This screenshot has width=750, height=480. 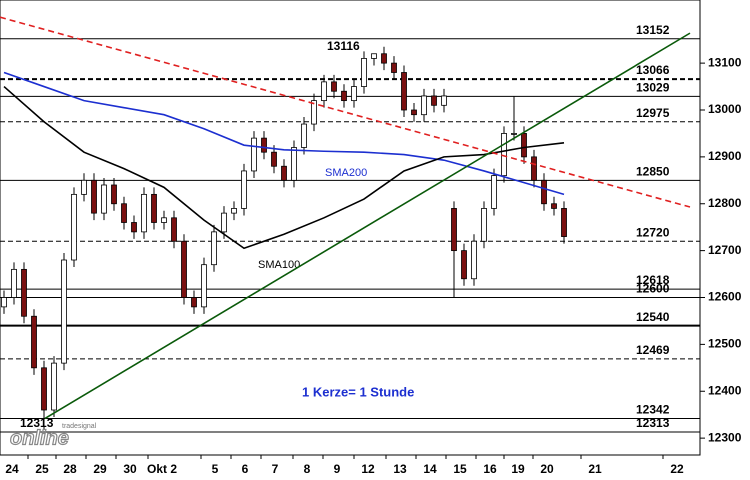 What do you see at coordinates (725, 390) in the screenshot?
I see `y-tick-label: 12400` at bounding box center [725, 390].